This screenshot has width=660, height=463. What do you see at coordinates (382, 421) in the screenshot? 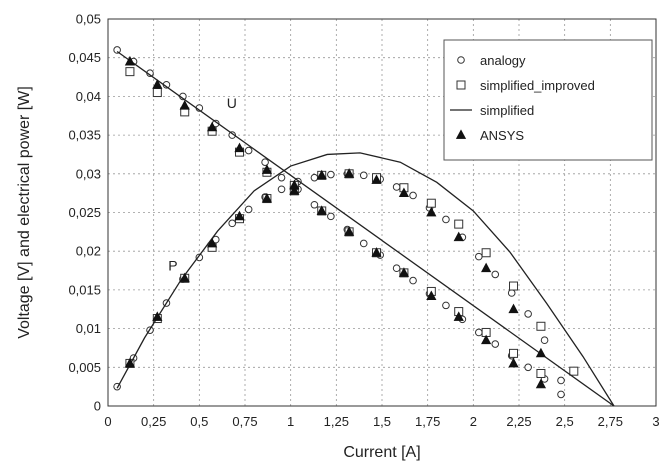
I see `x-tick-label: 1,5` at bounding box center [382, 421].